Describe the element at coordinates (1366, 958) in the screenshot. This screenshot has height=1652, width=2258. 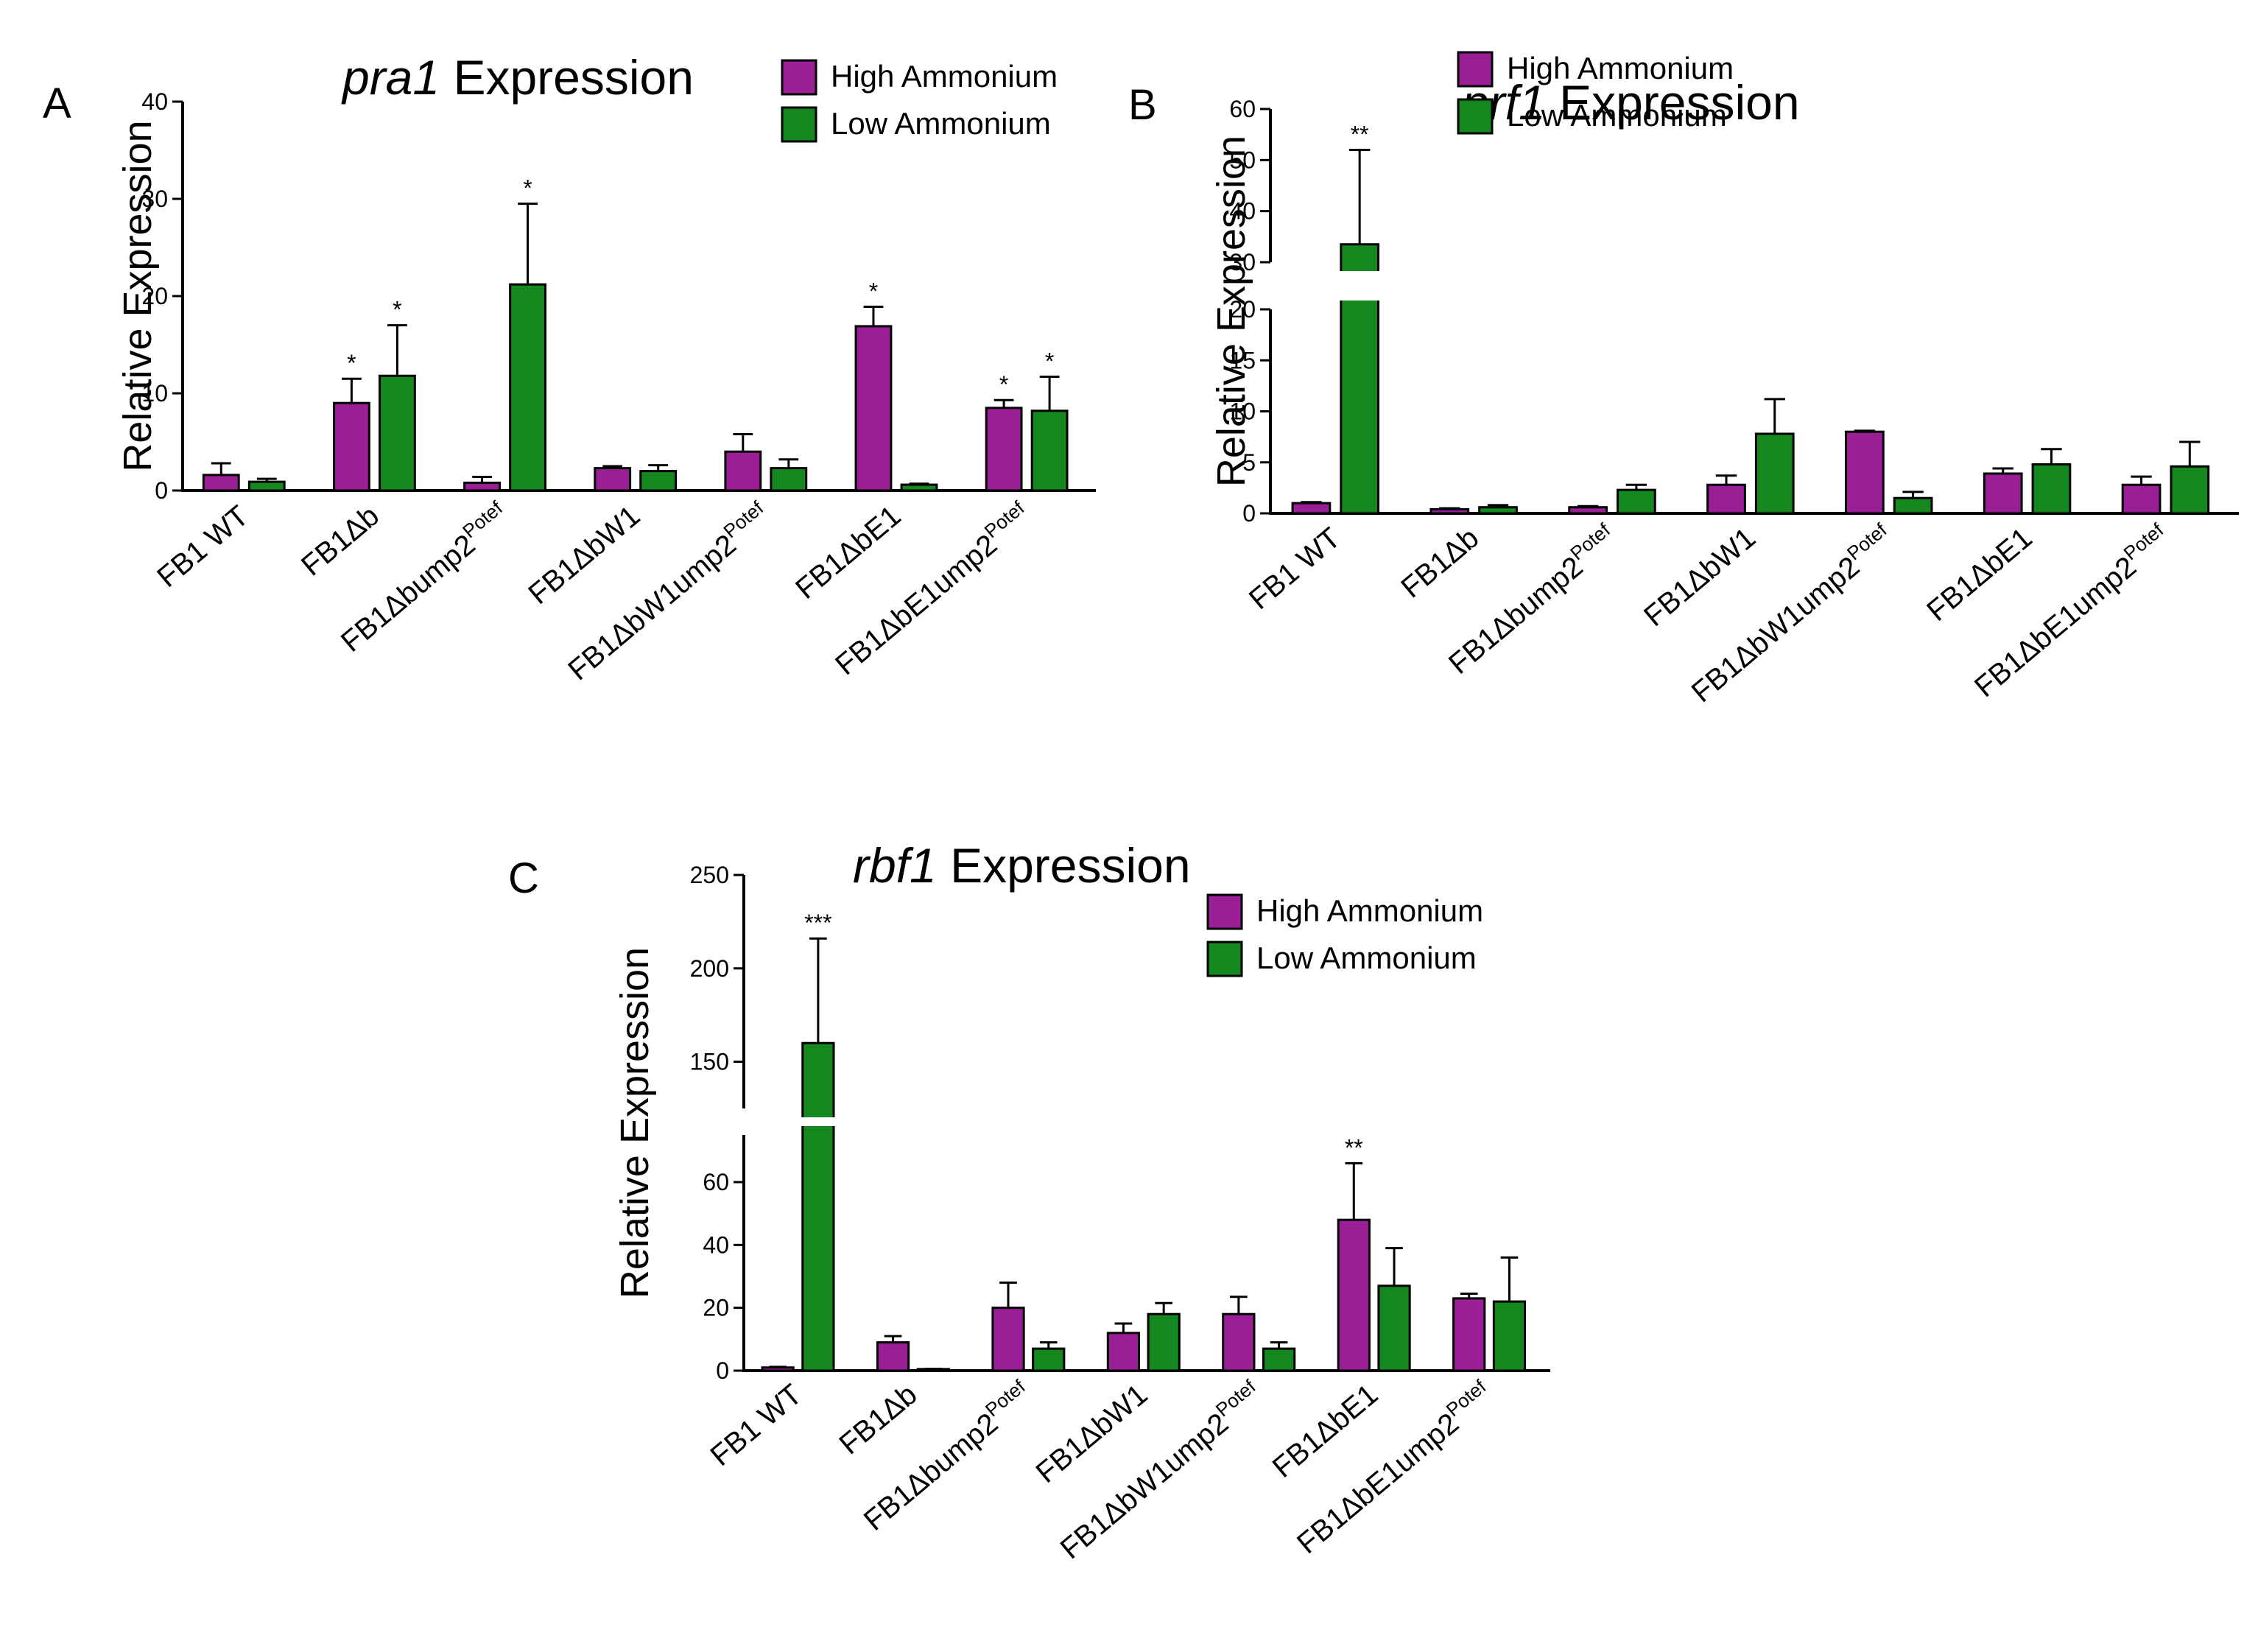
I see `legend-label-c-low: Low Ammonium` at that location.